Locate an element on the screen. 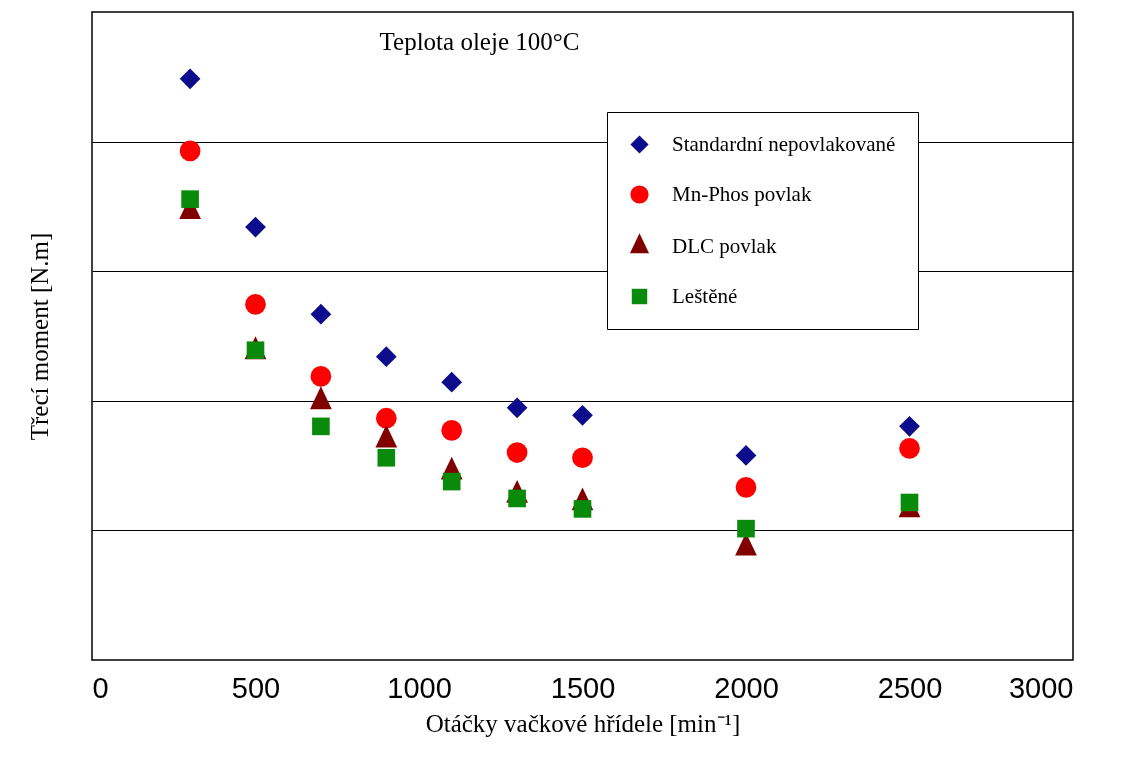  x-tick-label: 0 is located at coordinates (100, 687).